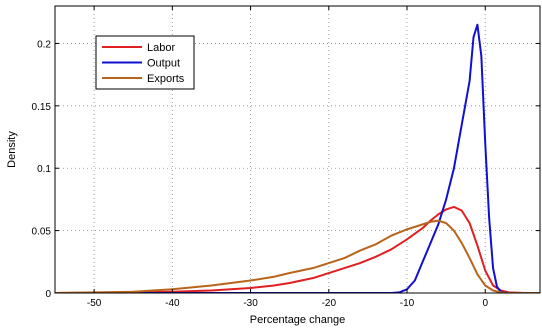 Image resolution: width=542 pixels, height=331 pixels. I want to click on legend-label-labor: Labor, so click(161, 48).